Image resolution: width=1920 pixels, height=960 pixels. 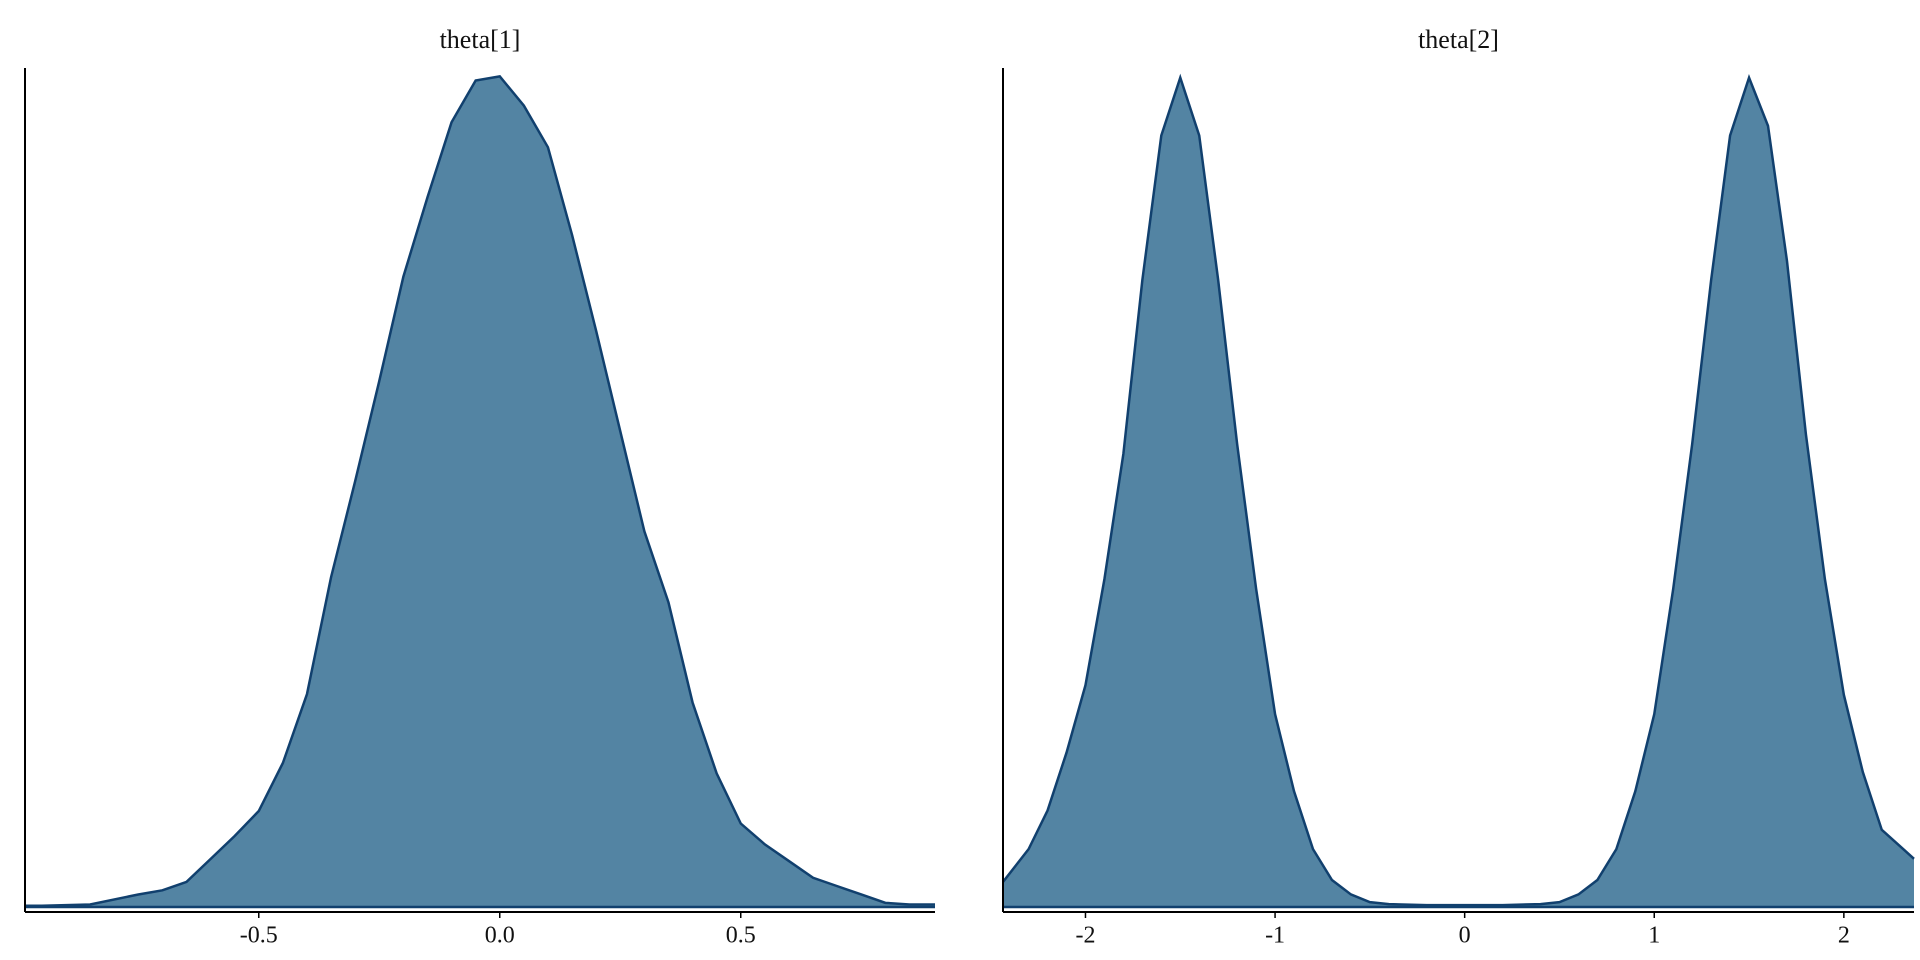 What do you see at coordinates (1085, 936) in the screenshot?
I see `x-tick-label: -2` at bounding box center [1085, 936].